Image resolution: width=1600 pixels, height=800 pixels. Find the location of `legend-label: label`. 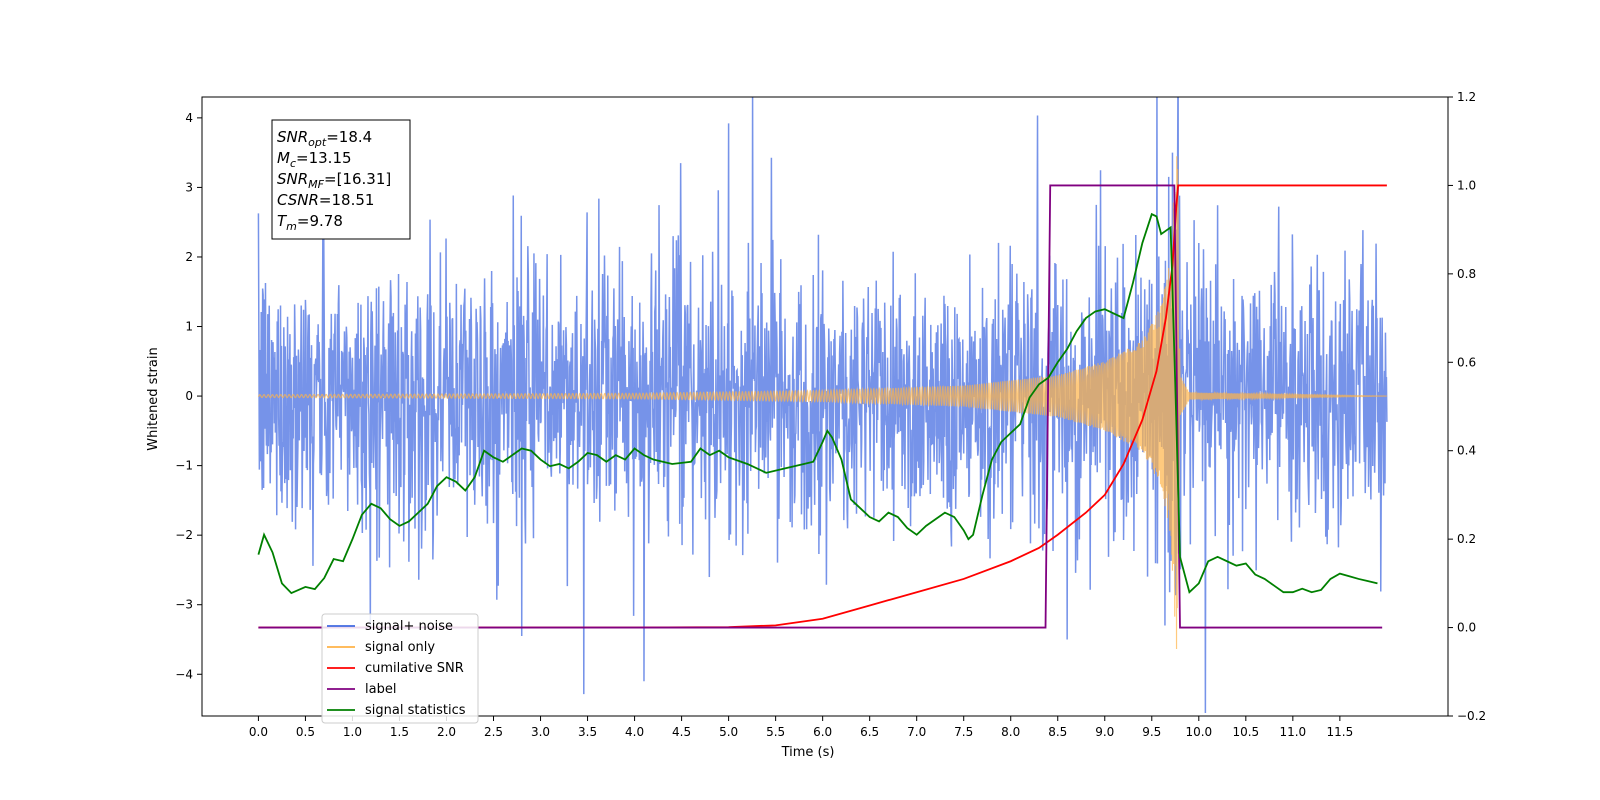

legend-label: label is located at coordinates (380, 689).